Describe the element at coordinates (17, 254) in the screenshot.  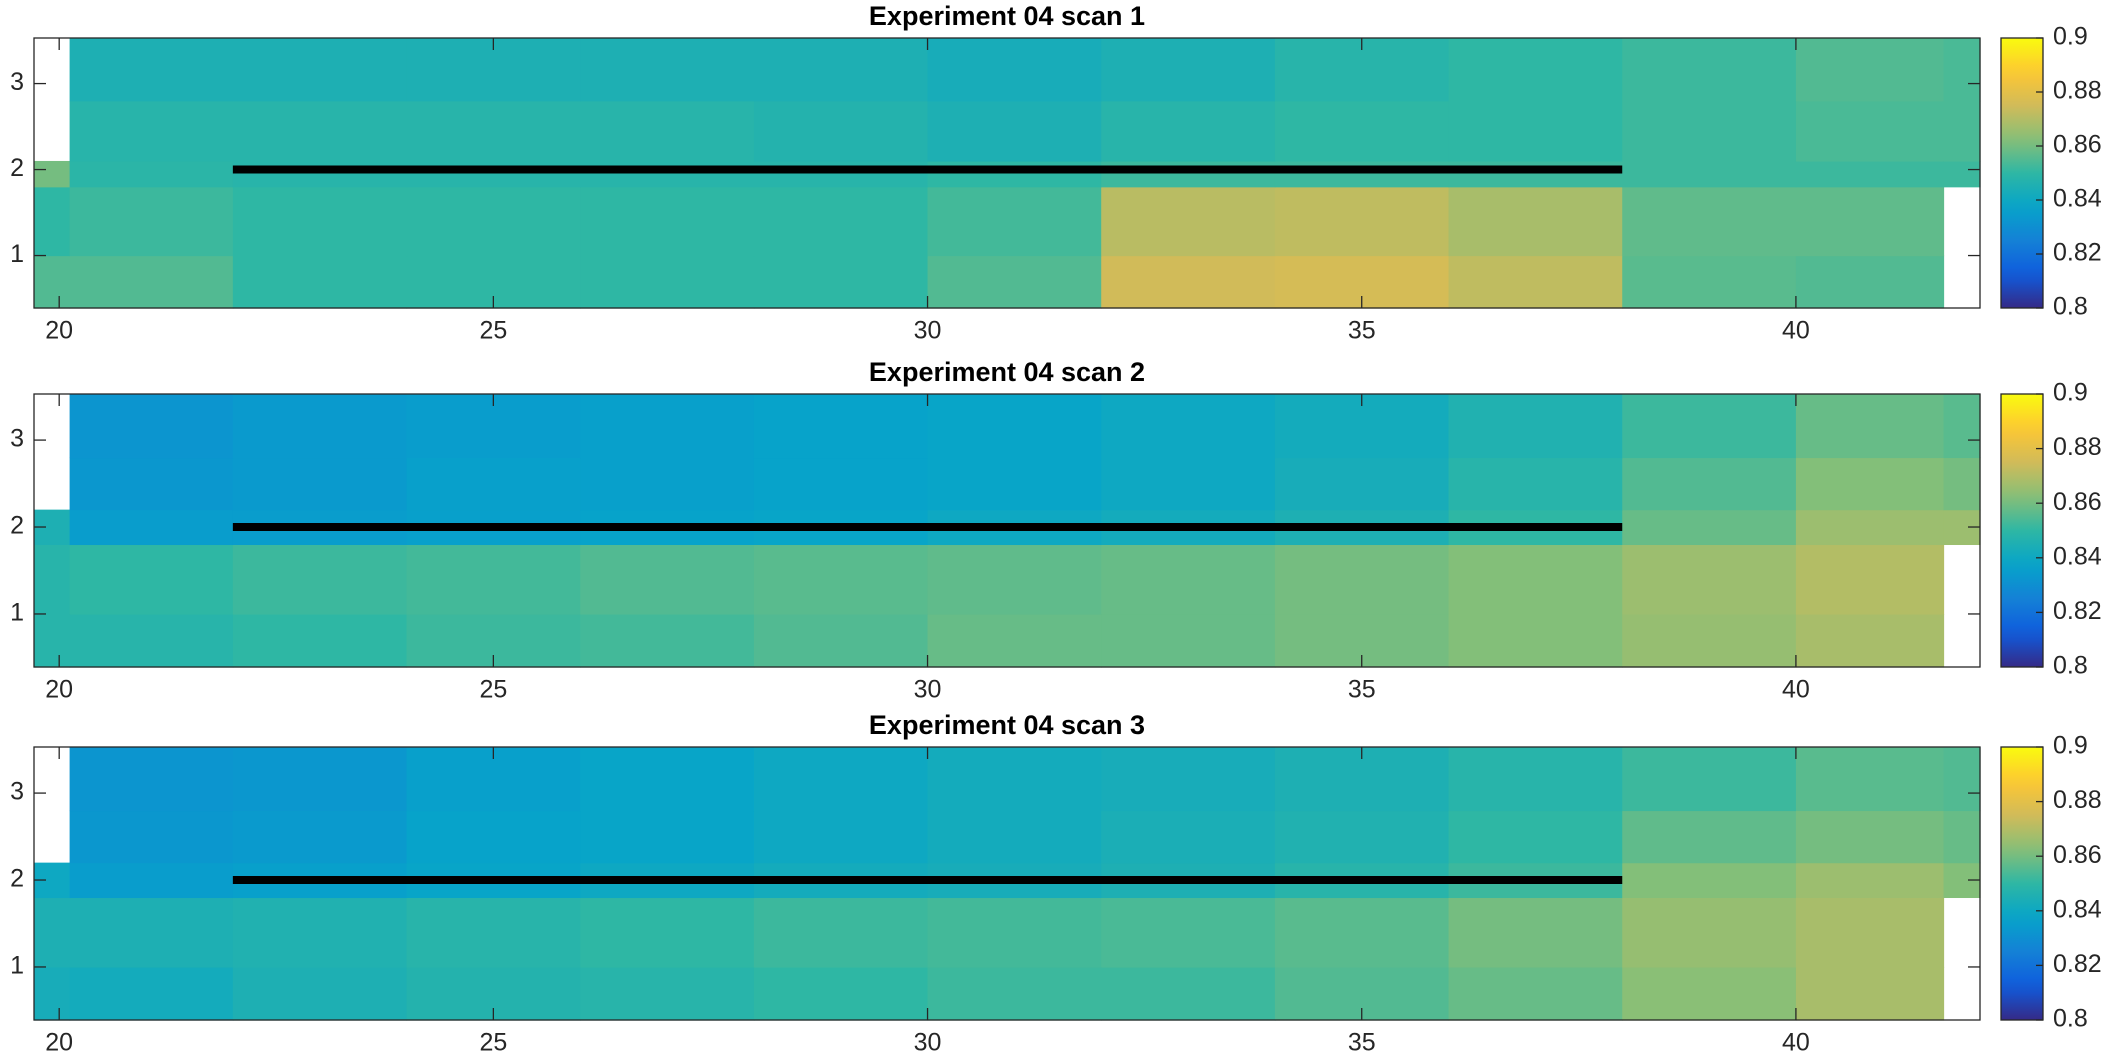
I see `y-tick-label: 1` at that location.